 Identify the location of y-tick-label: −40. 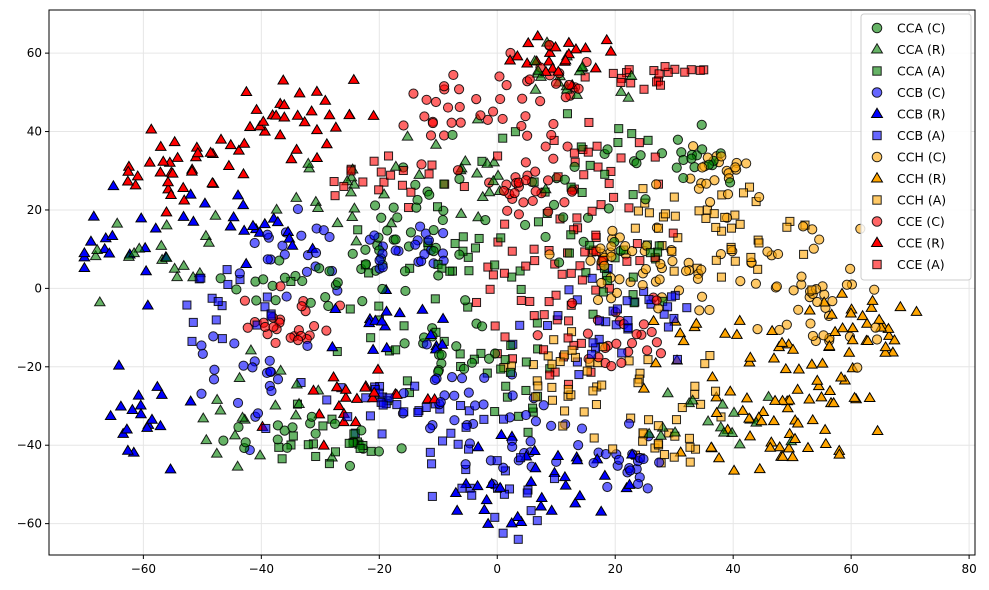
(29, 445).